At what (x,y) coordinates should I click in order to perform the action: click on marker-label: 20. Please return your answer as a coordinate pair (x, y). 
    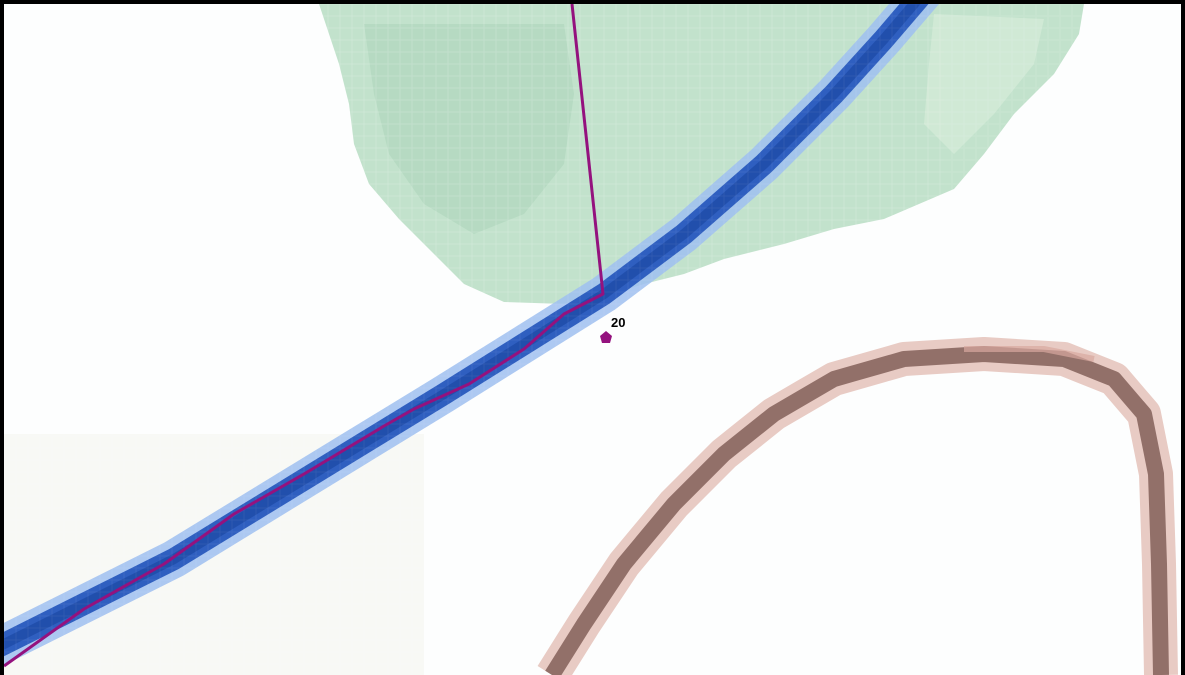
    Looking at the image, I should click on (618, 322).